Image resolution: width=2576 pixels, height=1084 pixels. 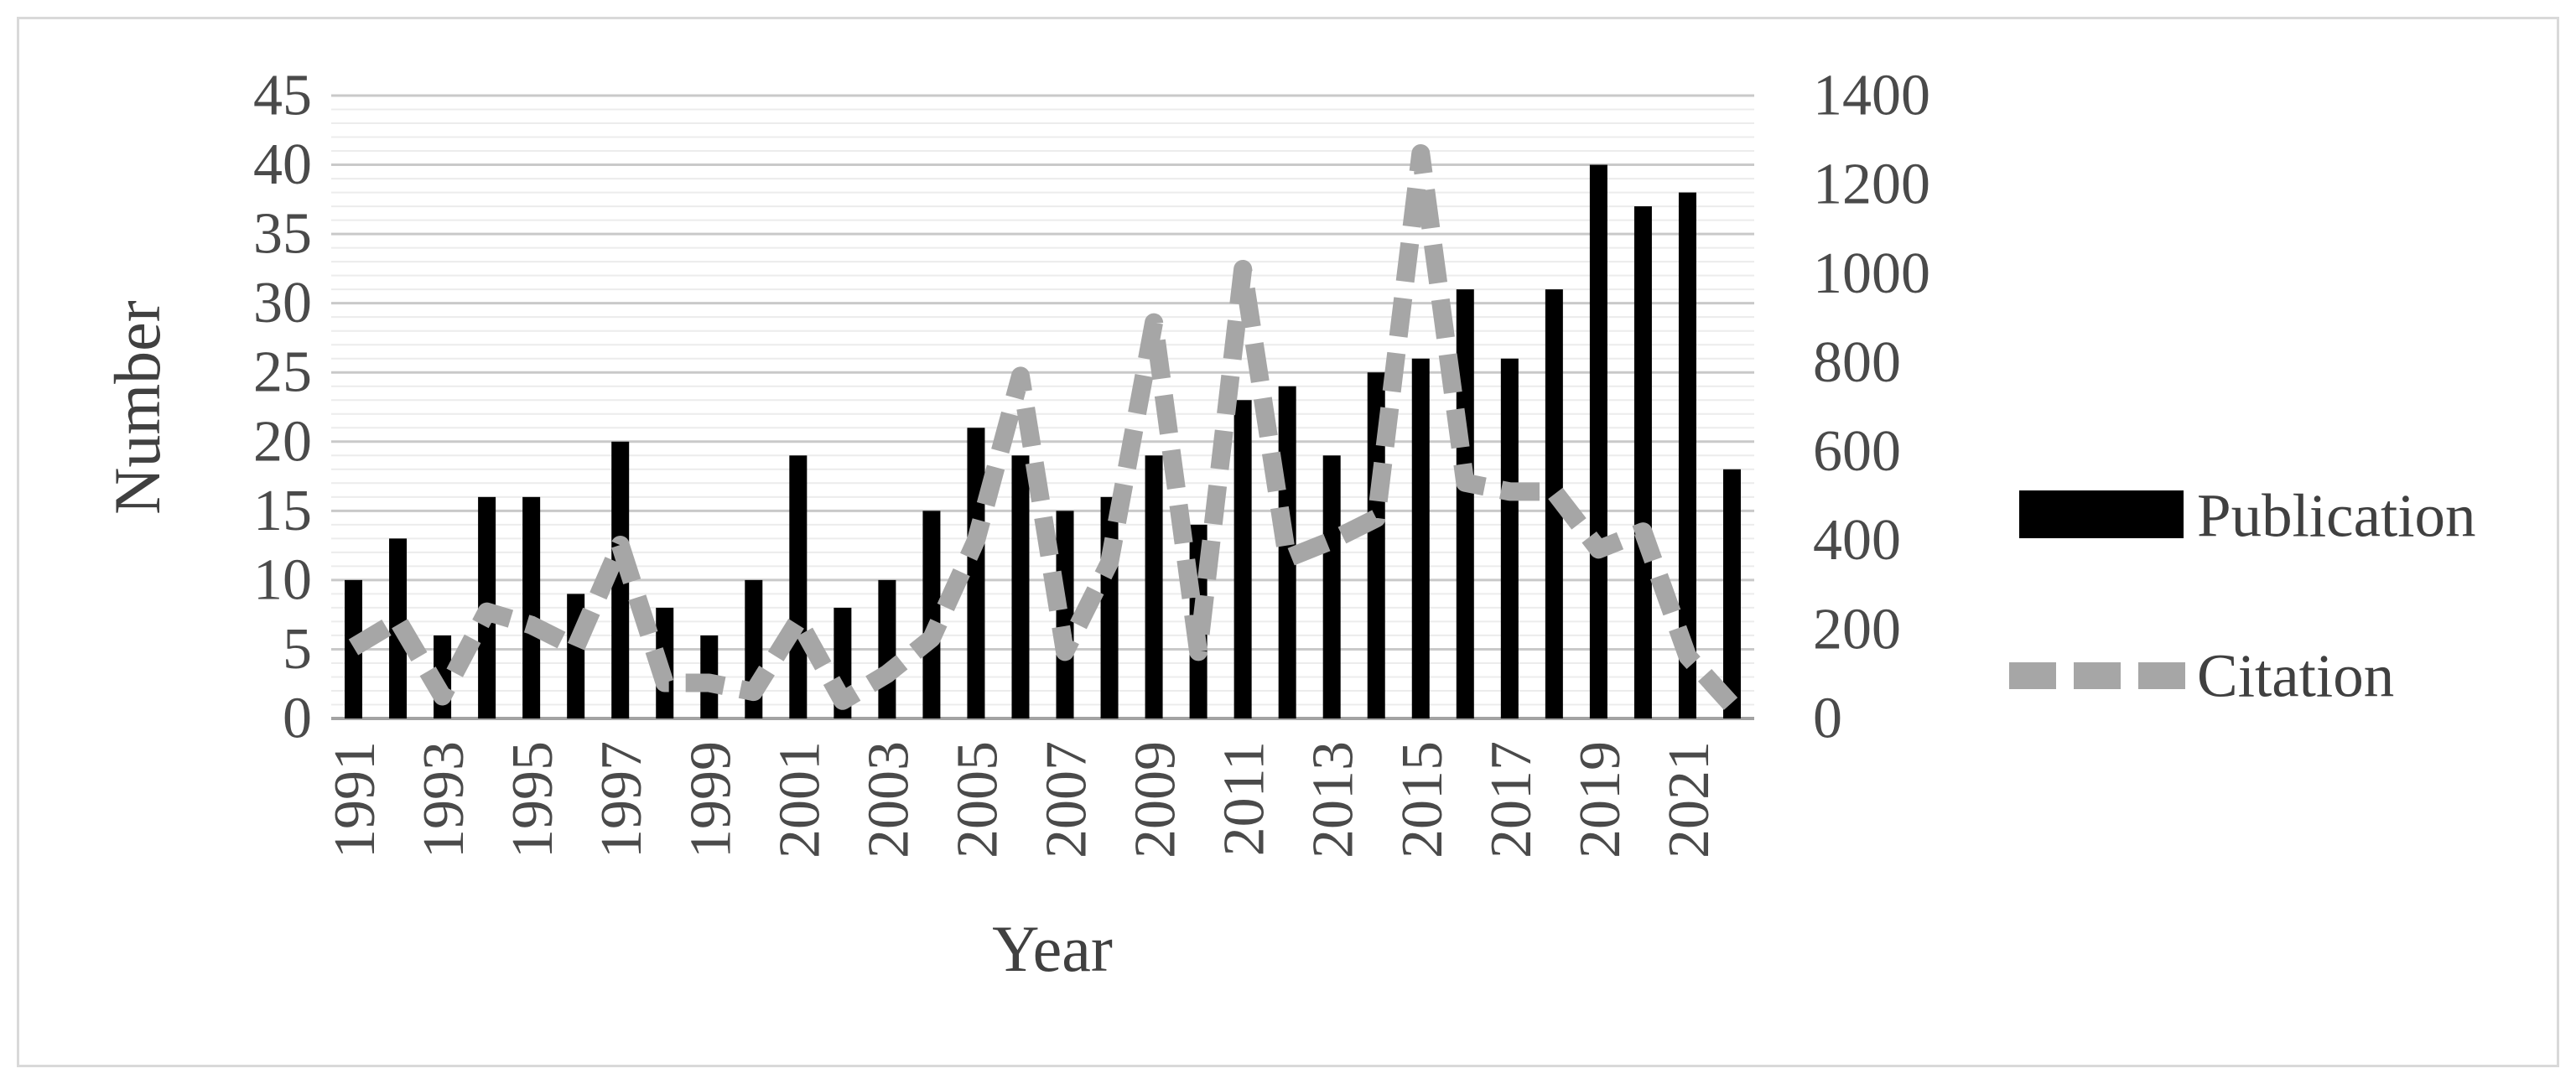 What do you see at coordinates (1871, 96) in the screenshot?
I see `right-axis-tick-1400: 1400` at bounding box center [1871, 96].